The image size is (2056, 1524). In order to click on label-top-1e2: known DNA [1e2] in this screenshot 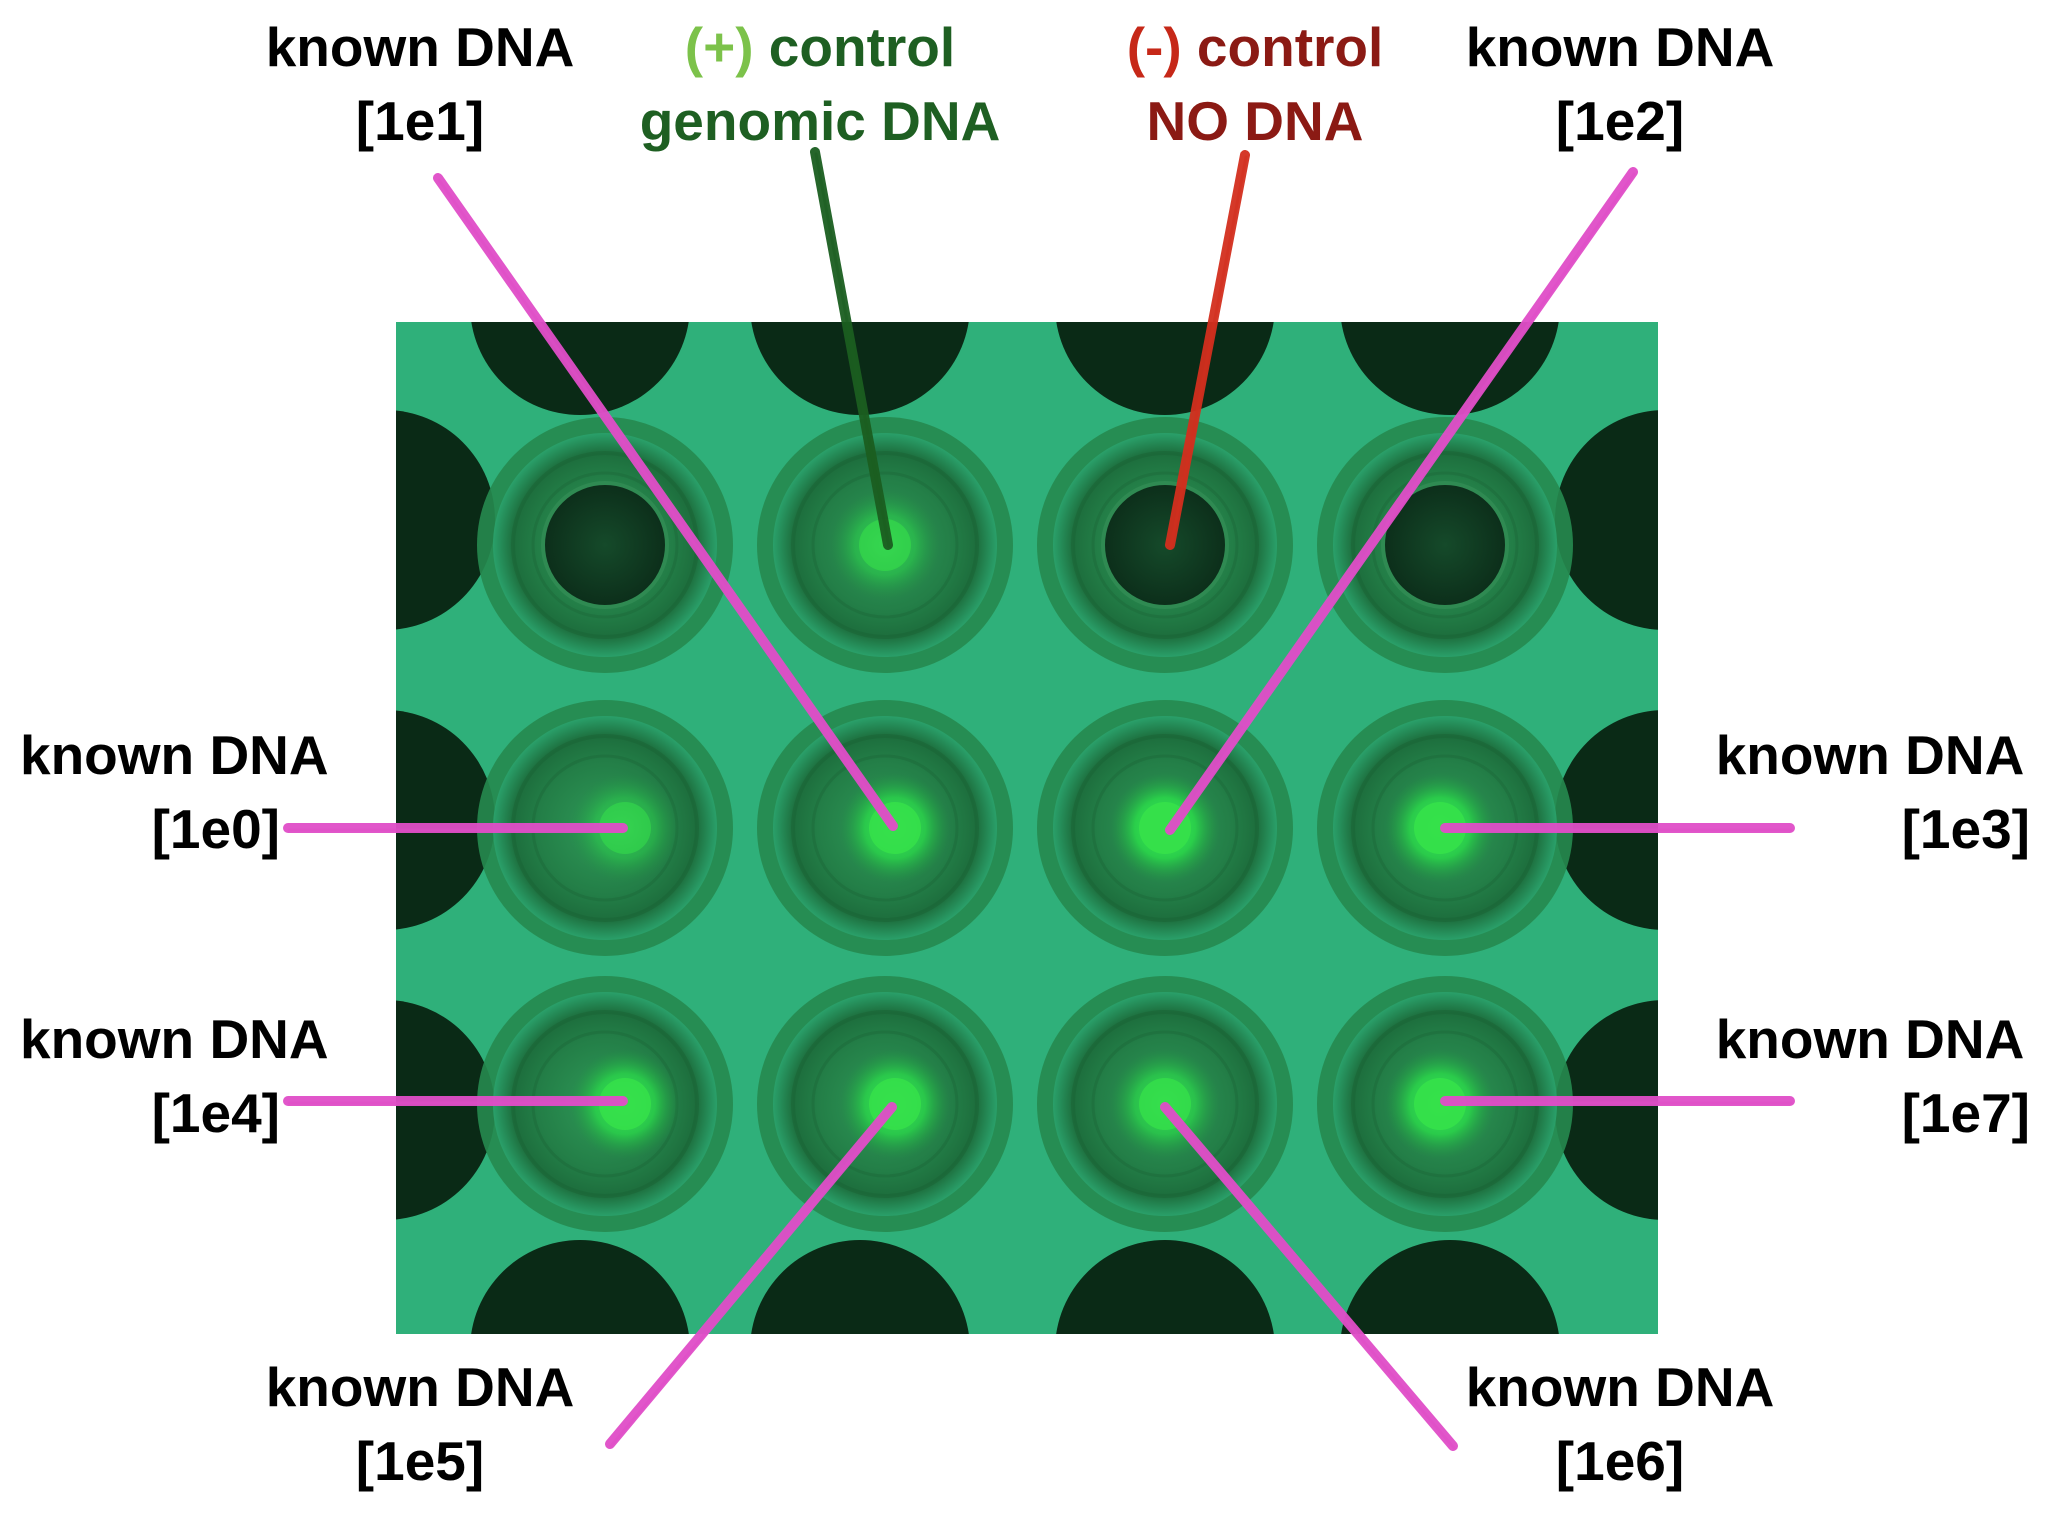, I will do `click(1620, 84)`.